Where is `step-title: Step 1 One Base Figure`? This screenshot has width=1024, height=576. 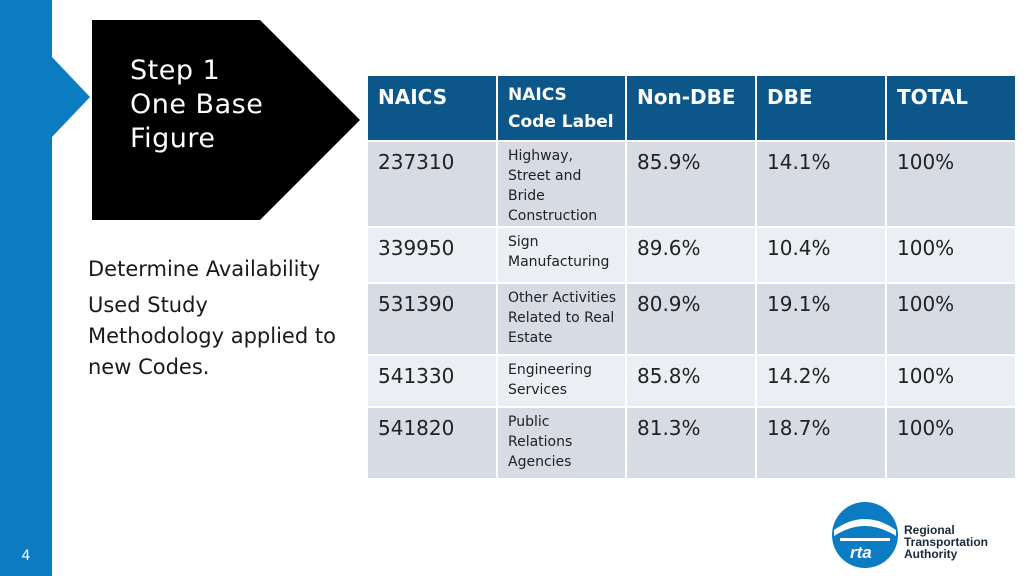 step-title: Step 1 One Base Figure is located at coordinates (196, 105).